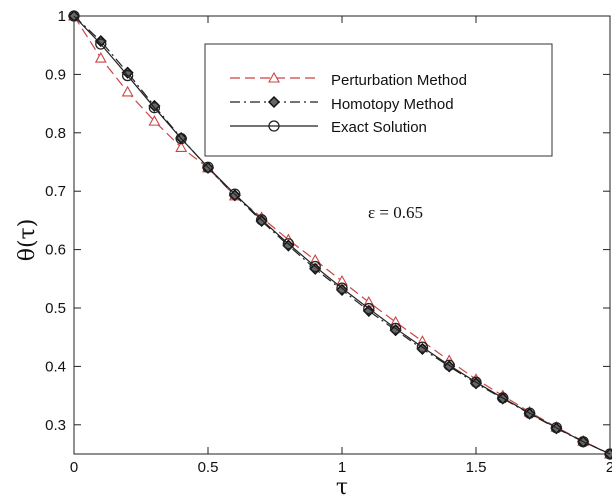 Image resolution: width=612 pixels, height=498 pixels. Describe the element at coordinates (274, 126) in the screenshot. I see `legend-marker-exact` at that location.